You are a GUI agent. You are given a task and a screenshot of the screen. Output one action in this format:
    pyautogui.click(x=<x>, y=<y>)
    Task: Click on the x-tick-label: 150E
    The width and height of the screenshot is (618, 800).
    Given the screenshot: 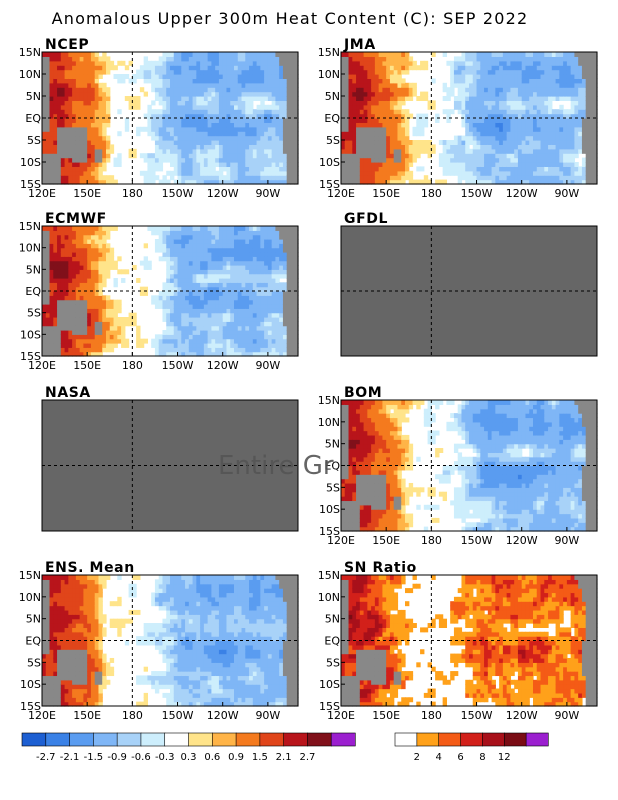 What is the action you would take?
    pyautogui.click(x=87, y=193)
    